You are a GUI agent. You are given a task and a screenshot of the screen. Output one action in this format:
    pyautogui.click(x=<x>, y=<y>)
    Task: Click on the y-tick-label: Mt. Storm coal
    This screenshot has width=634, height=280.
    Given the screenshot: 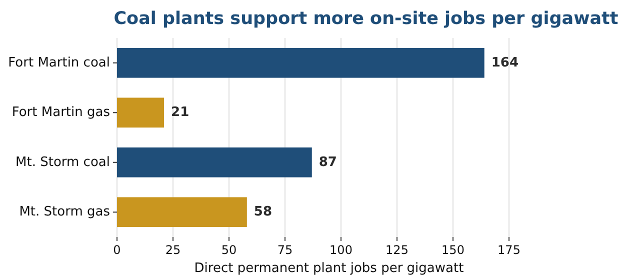 What is the action you would take?
    pyautogui.click(x=63, y=162)
    